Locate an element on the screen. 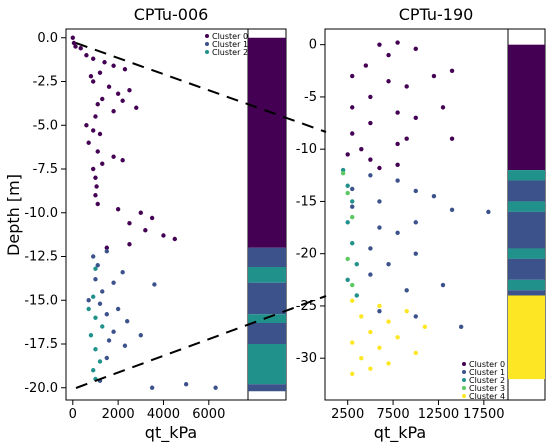  svg-text: Cluster 0 is located at coordinates (230, 36).